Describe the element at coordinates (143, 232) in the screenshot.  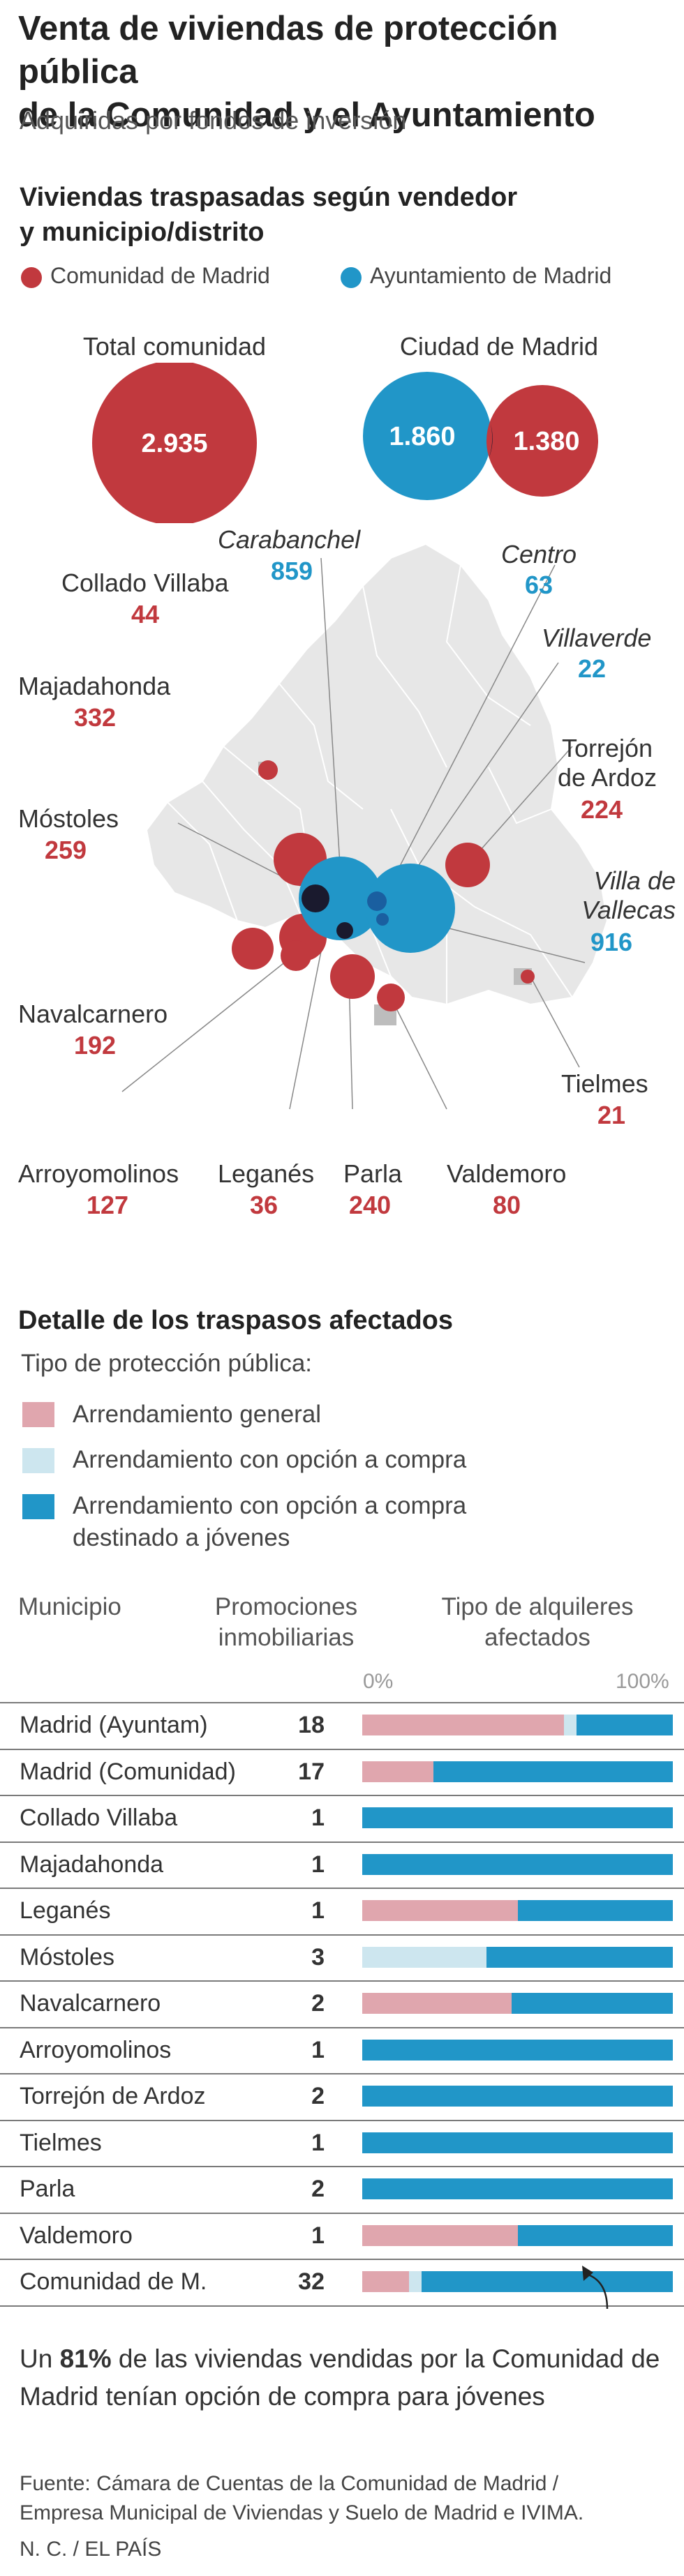
I see `map-heading-line-2: y municipio/distrito` at that location.